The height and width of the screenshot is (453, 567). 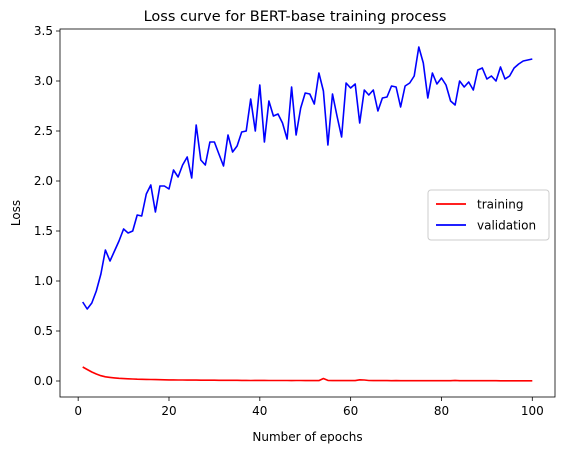 What do you see at coordinates (309, 407) in the screenshot?
I see `x-axis: 0 20 40 60 80 100` at bounding box center [309, 407].